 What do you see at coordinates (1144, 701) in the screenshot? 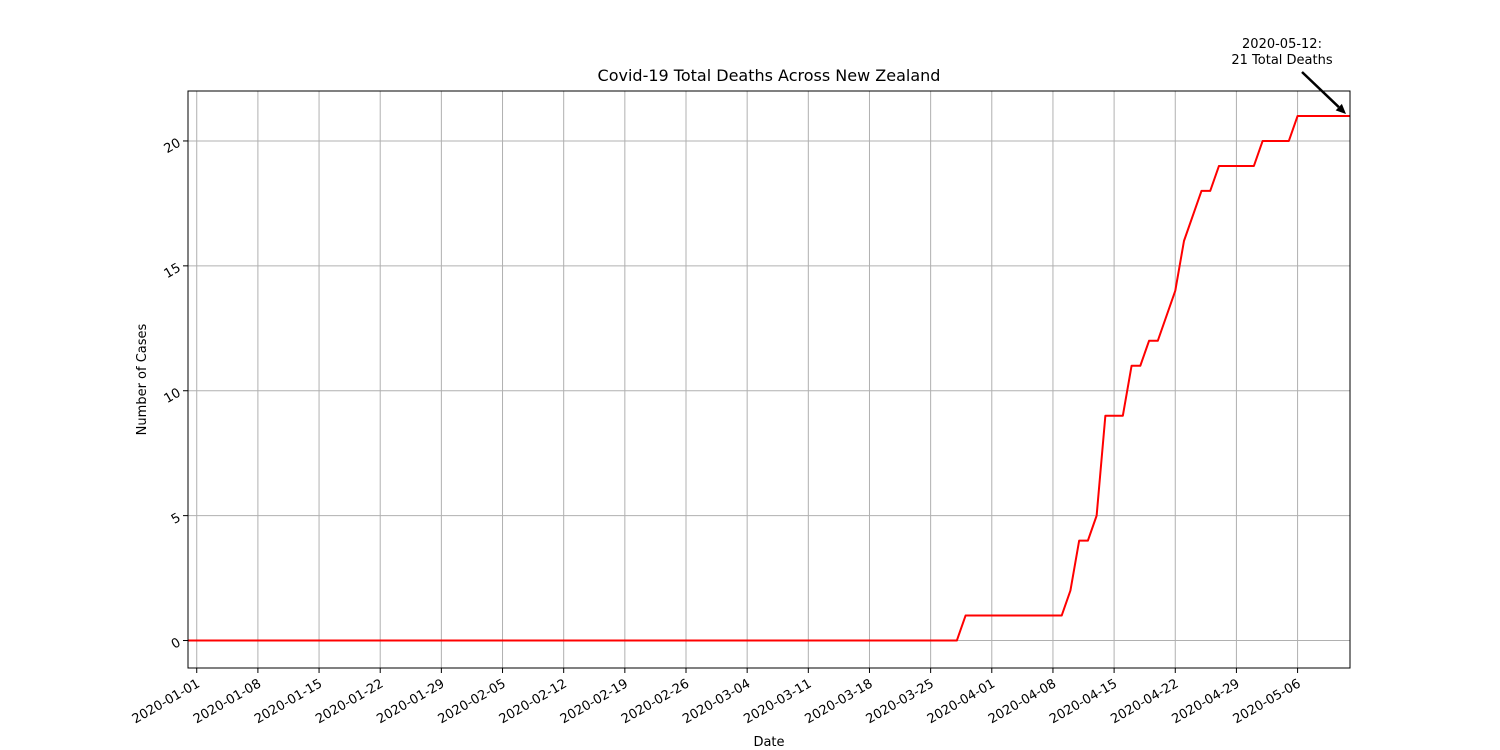
I see `x-tick-label: 2020-04-22` at bounding box center [1144, 701].